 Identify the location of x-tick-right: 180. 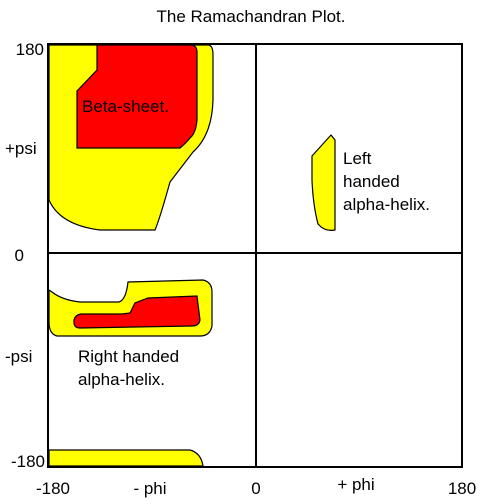
(462, 488).